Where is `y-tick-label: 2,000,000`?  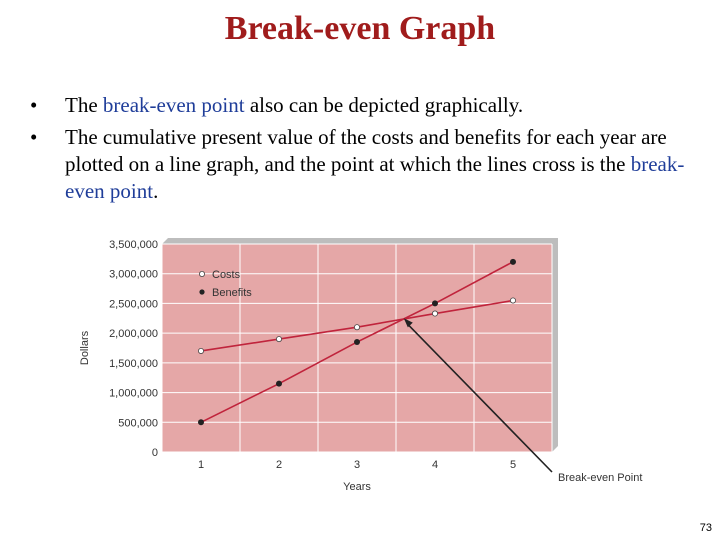 y-tick-label: 2,000,000 is located at coordinates (133, 334).